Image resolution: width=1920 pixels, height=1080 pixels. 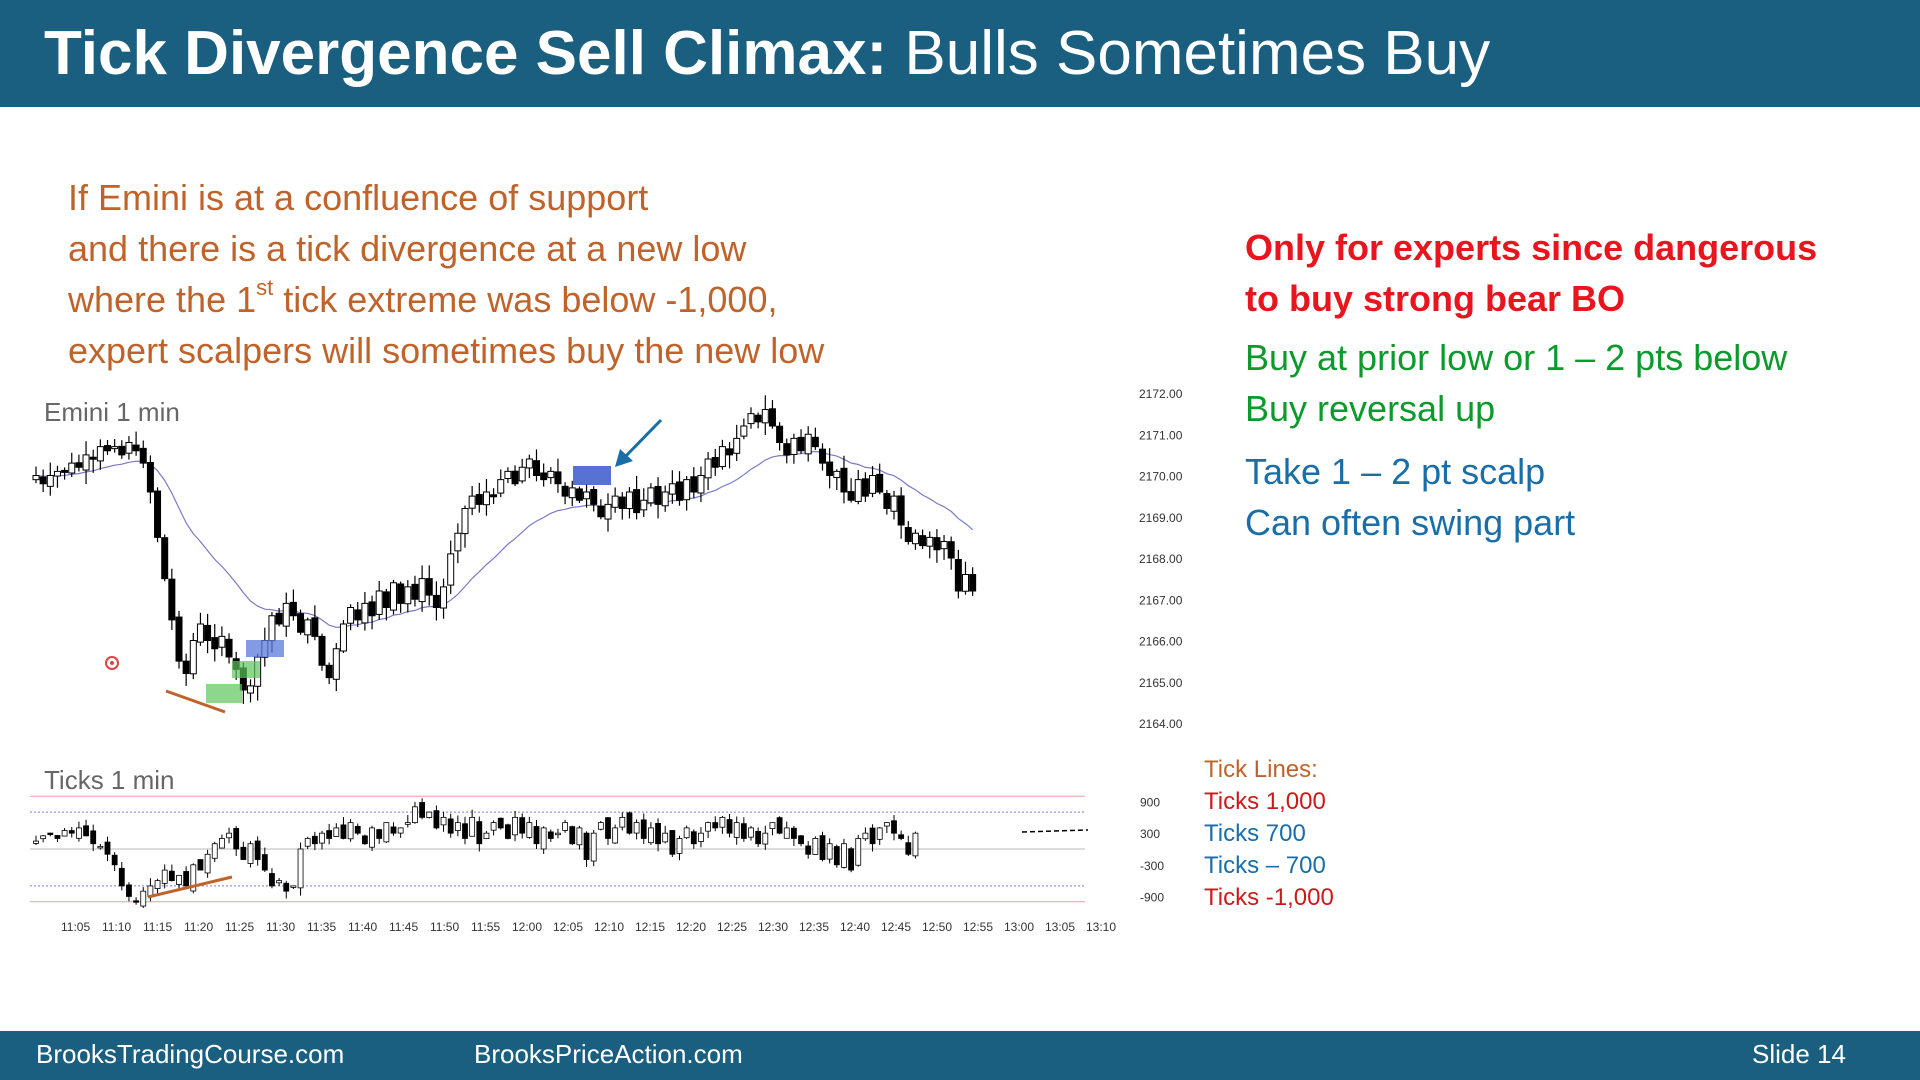 I want to click on take-line: Take 1 – 2 pt scalp, so click(x=1395, y=471).